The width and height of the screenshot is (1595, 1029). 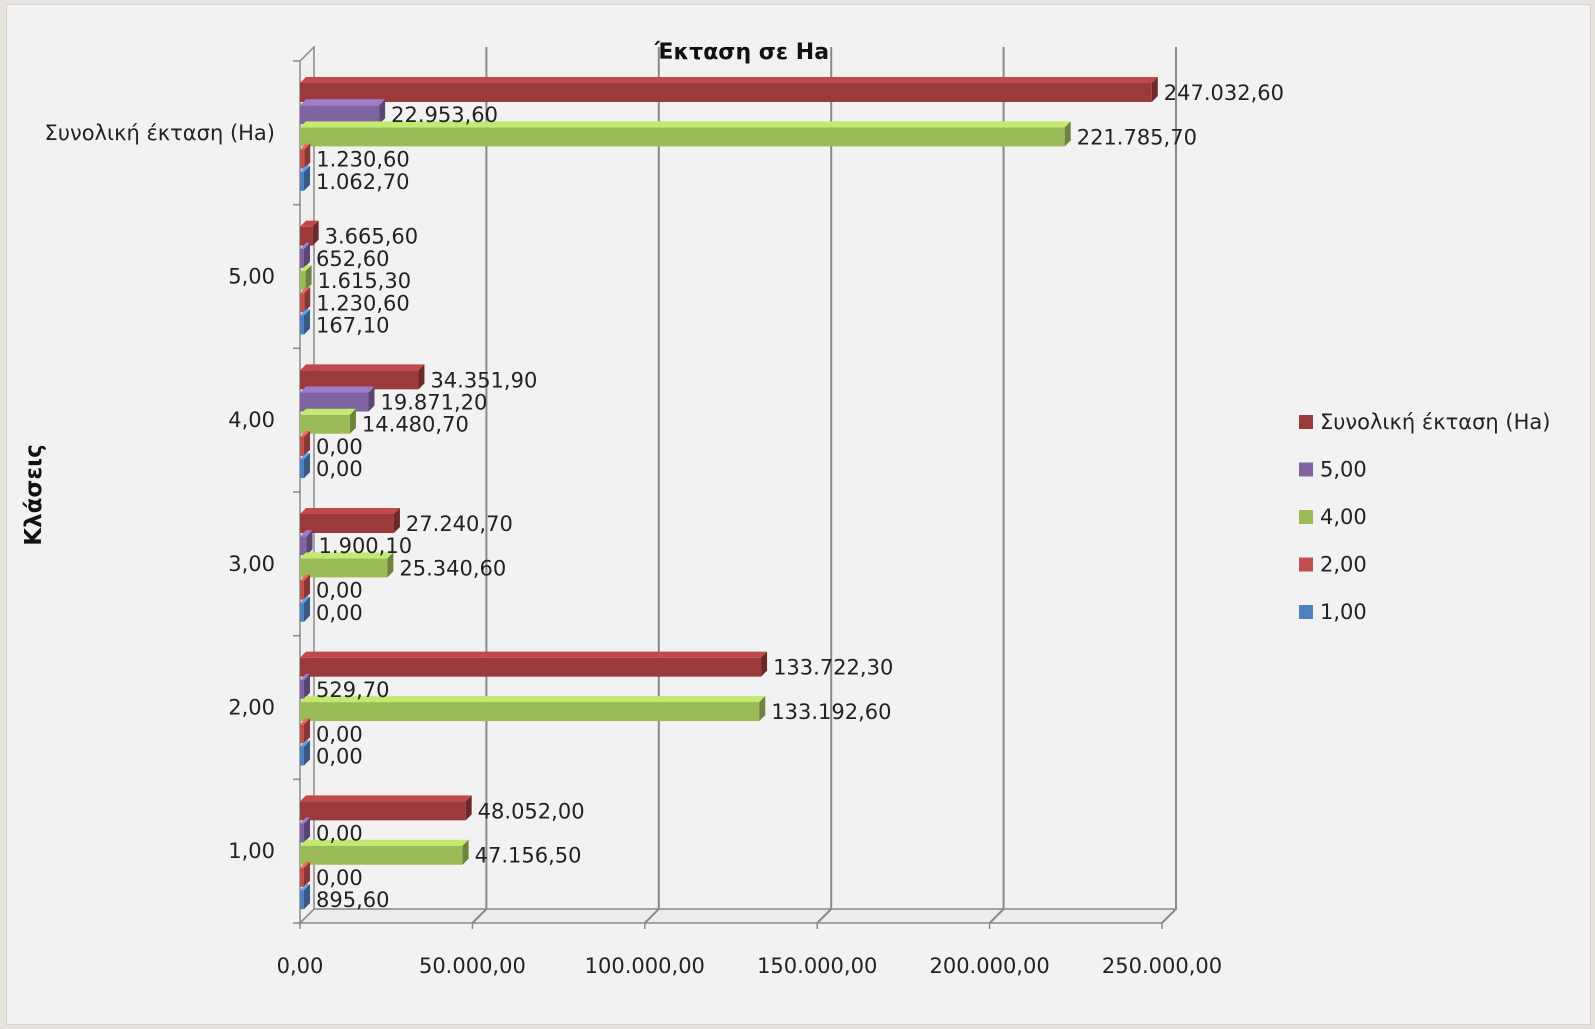 What do you see at coordinates (738, 916) in the screenshot?
I see `plot-floor` at bounding box center [738, 916].